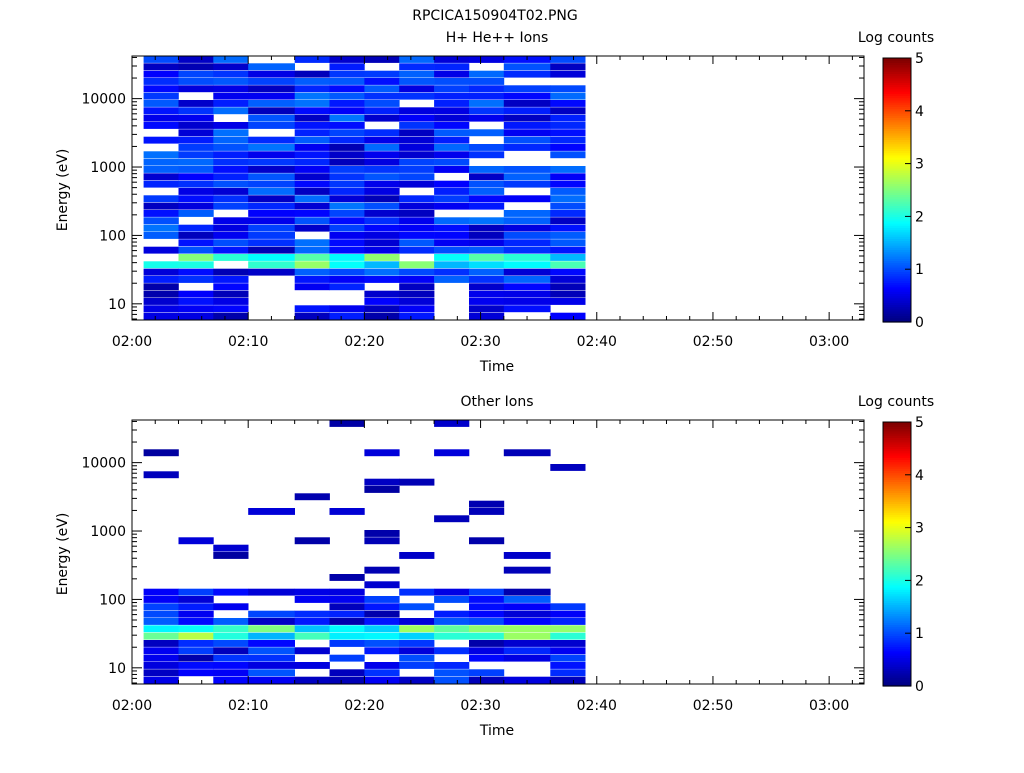 This screenshot has height=773, width=1024. I want to click on colorbar-tick-label: 3, so click(919, 165).